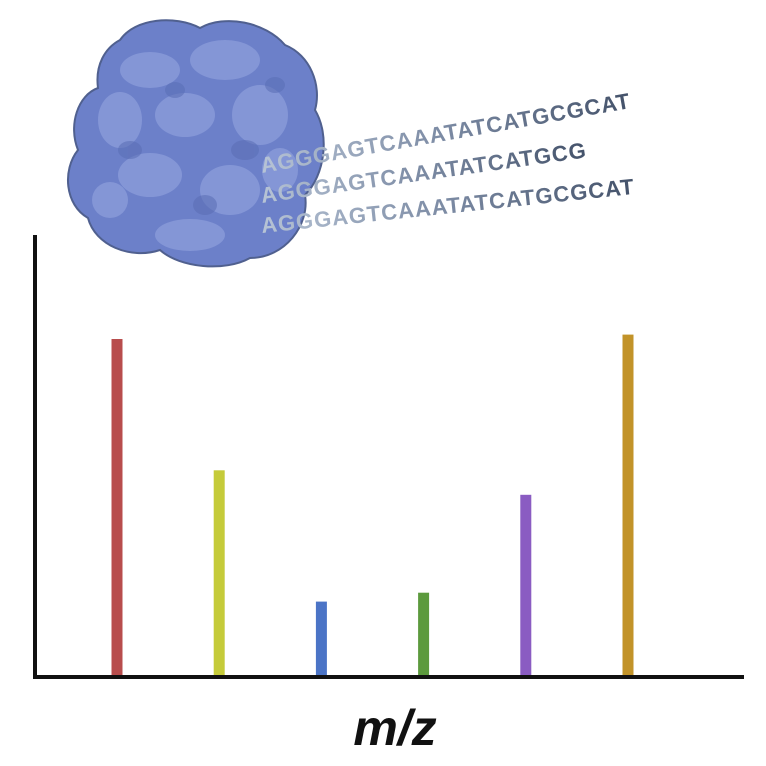 The width and height of the screenshot is (766, 766). Describe the element at coordinates (195, 143) in the screenshot. I see `protein-blob-icon` at that location.